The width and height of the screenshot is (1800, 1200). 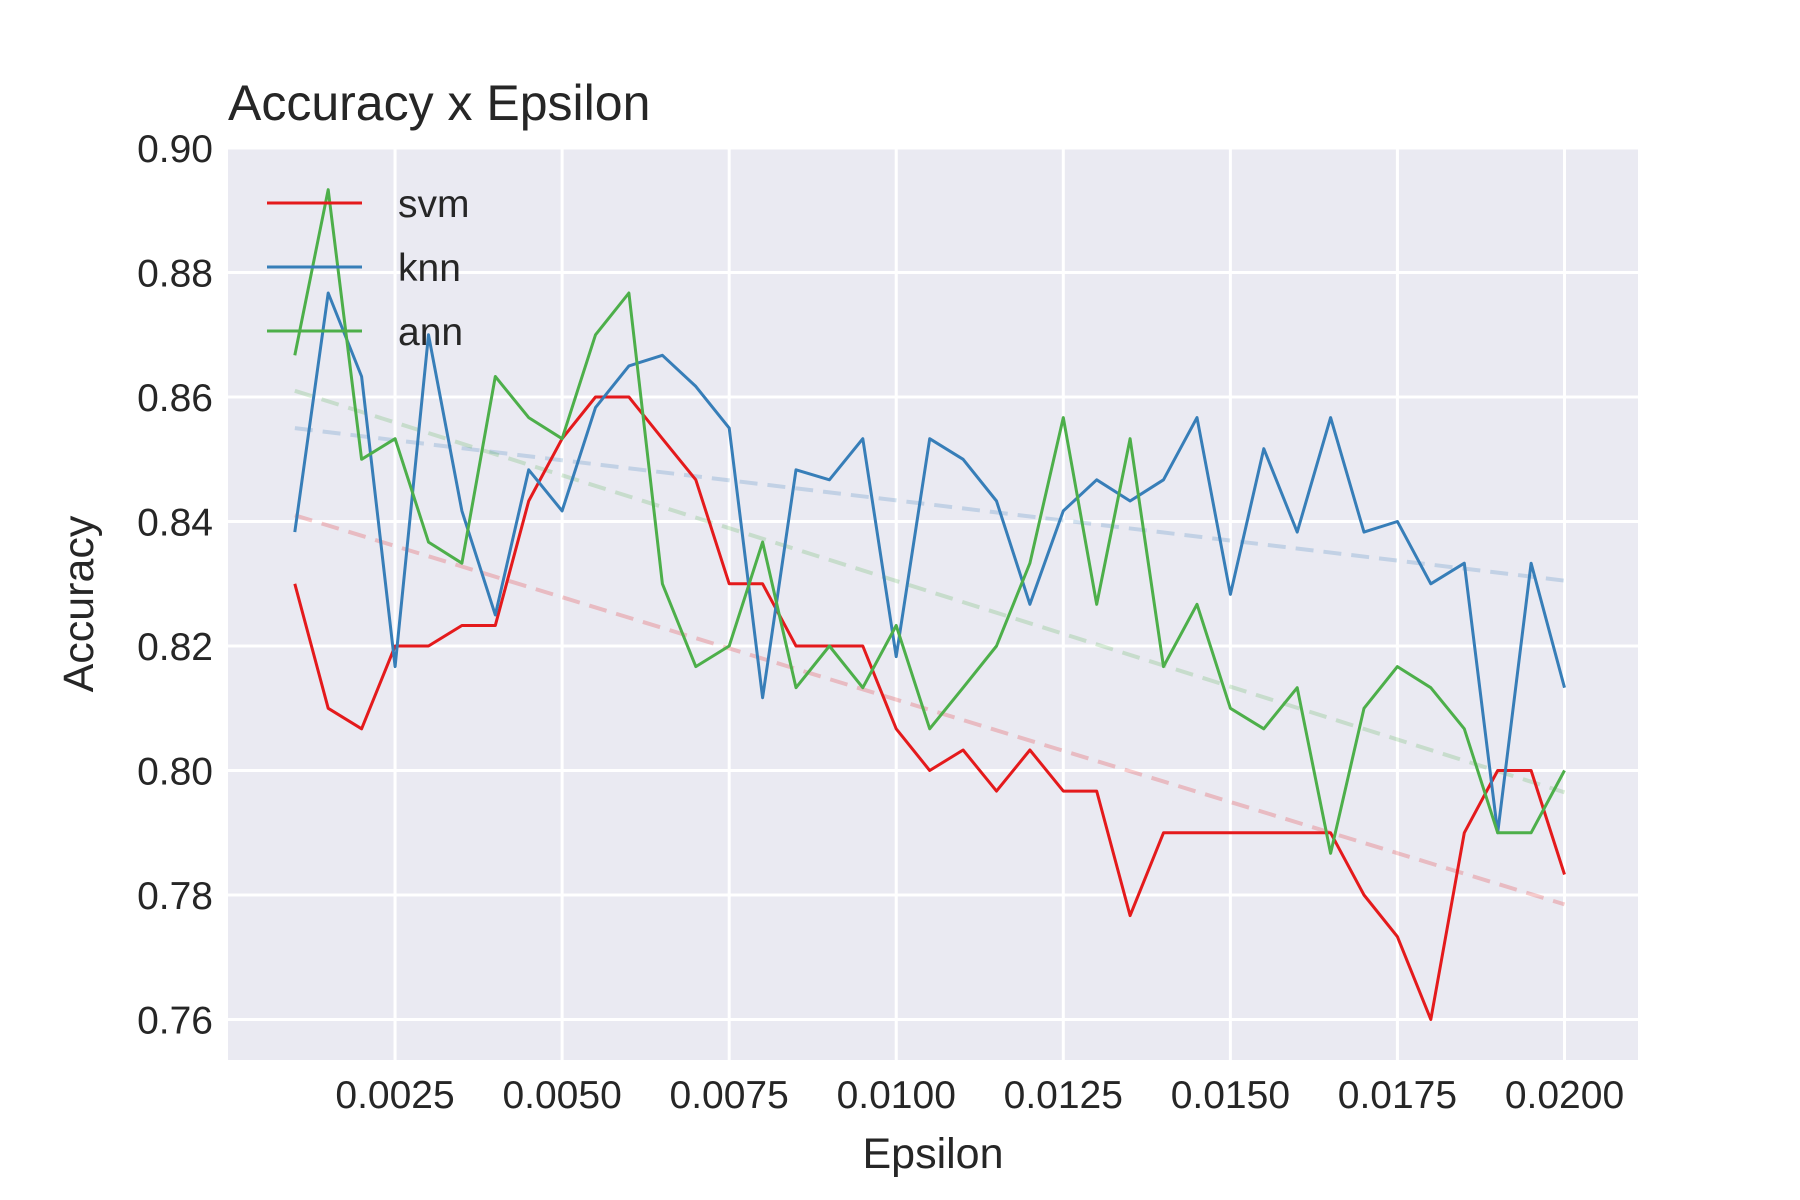 I want to click on y-tick-label: 0.80, so click(x=175, y=772).